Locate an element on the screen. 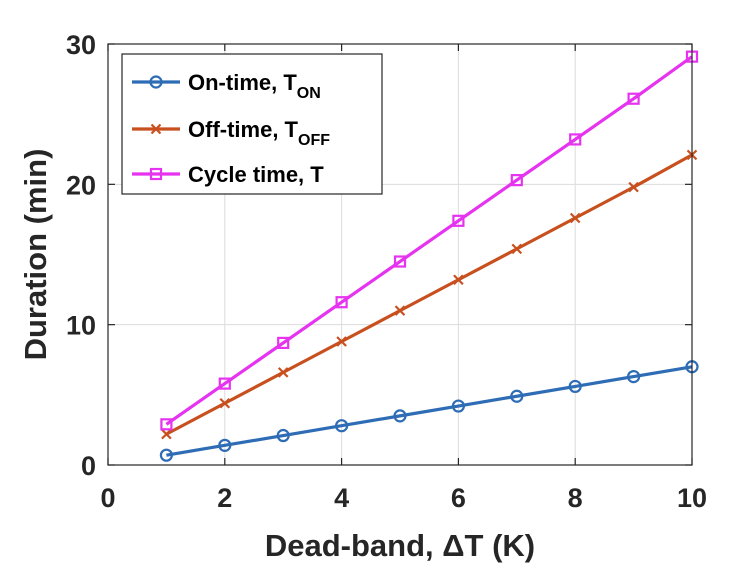 Image resolution: width=746 pixels, height=572 pixels. legend-label: Cycle time, T is located at coordinates (256, 174).